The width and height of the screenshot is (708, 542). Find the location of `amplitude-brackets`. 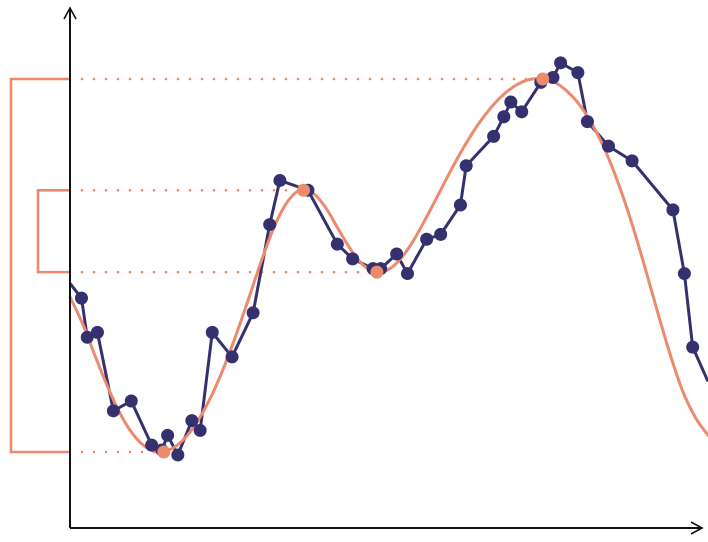

amplitude-brackets is located at coordinates (39, 265).